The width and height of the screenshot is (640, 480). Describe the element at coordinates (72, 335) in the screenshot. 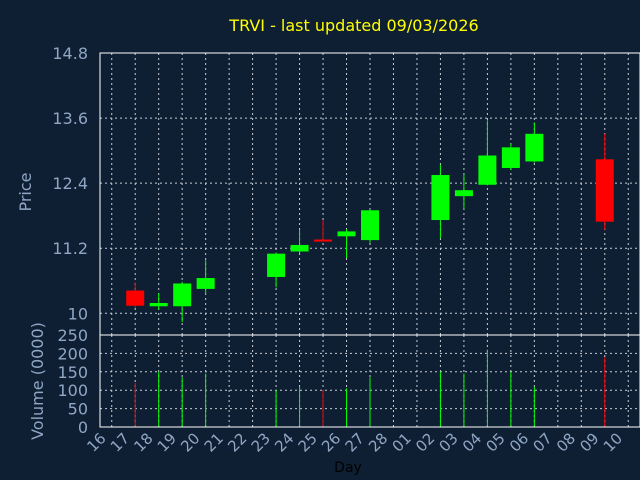

I see `volume-tick-label: 250` at that location.